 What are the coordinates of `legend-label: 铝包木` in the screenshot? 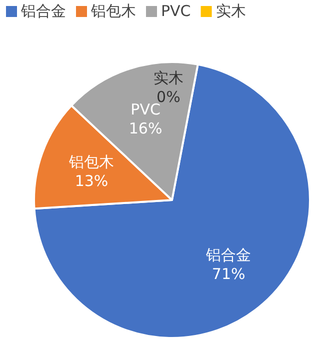 It's located at (113, 11).